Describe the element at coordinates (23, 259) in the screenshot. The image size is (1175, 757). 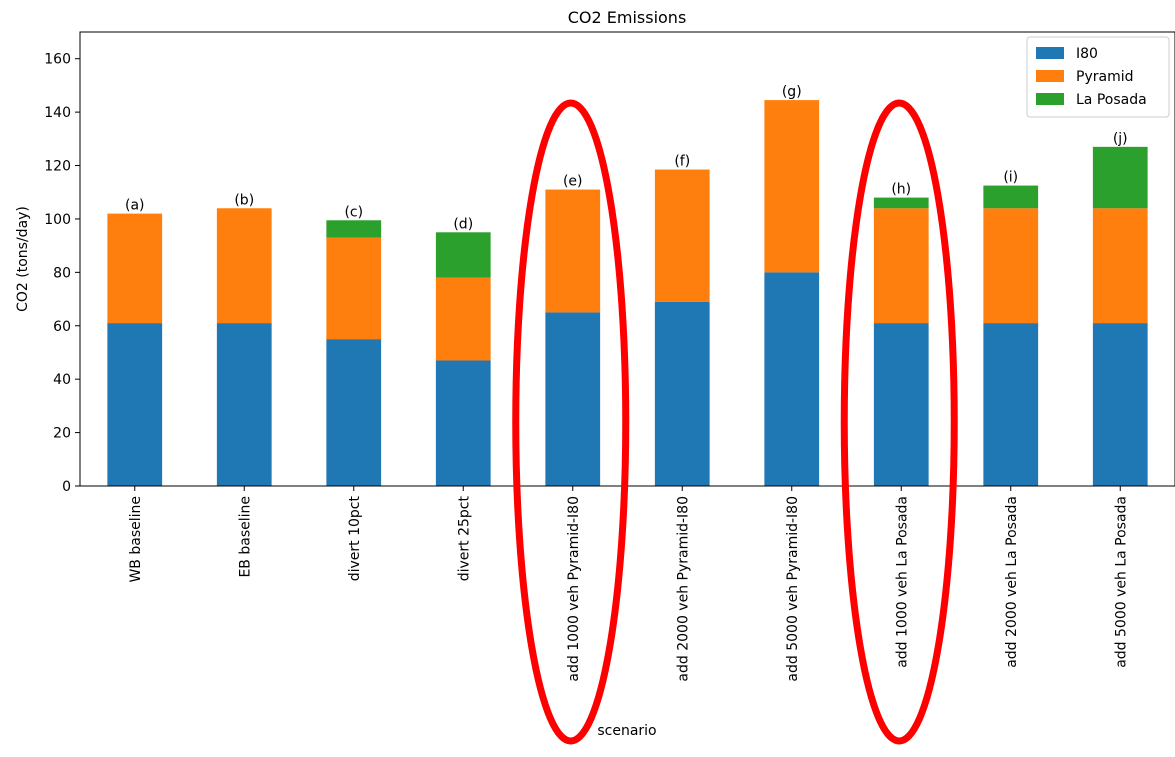
I see `y-axis-title: CO2 (tons/day)` at that location.